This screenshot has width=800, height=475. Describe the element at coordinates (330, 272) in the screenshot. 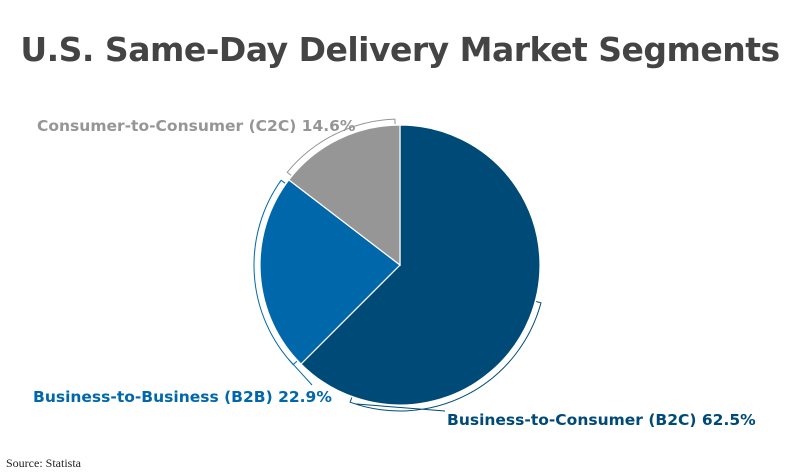

I see `pie-slice-business-to-business-b2b` at that location.